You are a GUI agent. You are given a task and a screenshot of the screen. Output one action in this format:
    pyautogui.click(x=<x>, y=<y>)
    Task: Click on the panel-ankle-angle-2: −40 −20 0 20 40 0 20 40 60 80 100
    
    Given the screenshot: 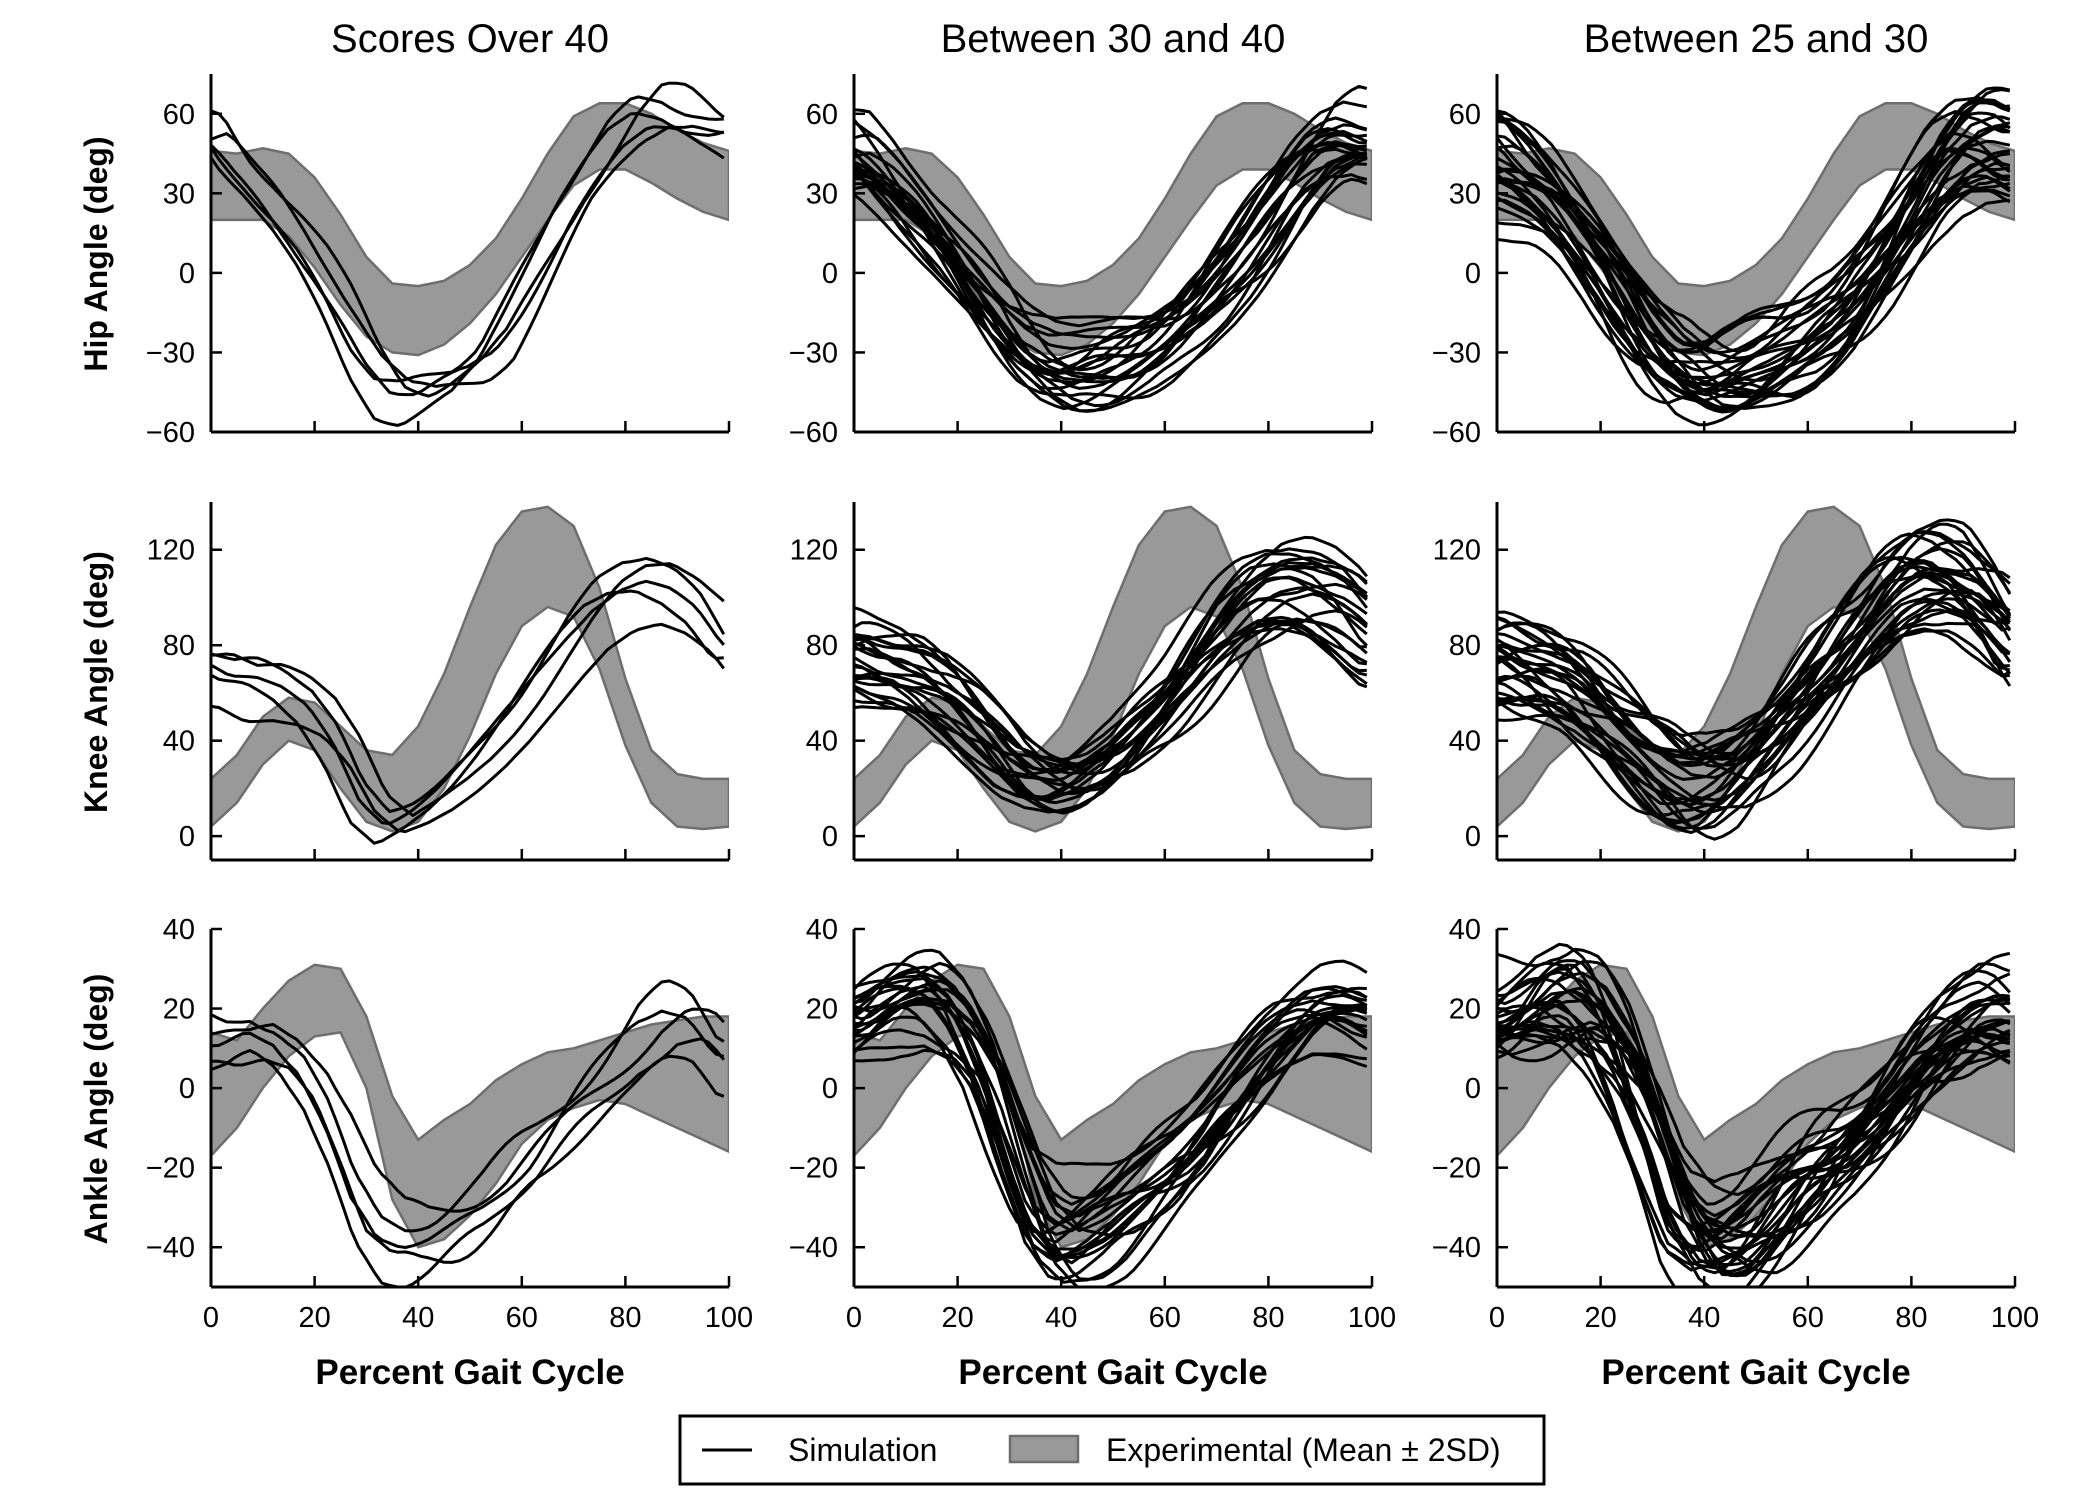 What is the action you would take?
    pyautogui.click(x=1092, y=1124)
    